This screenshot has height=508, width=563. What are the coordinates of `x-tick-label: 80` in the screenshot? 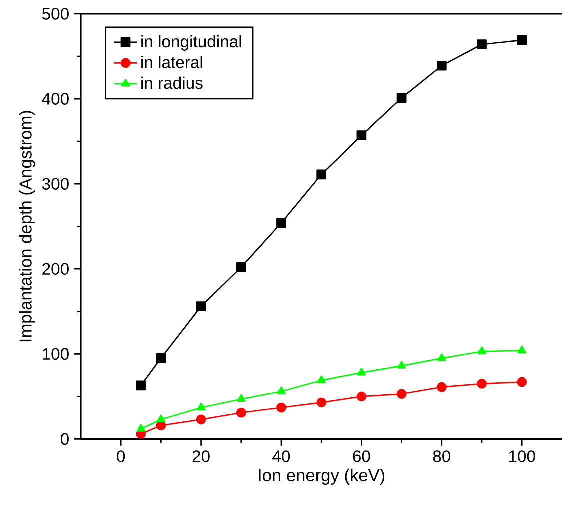 It's located at (442, 456).